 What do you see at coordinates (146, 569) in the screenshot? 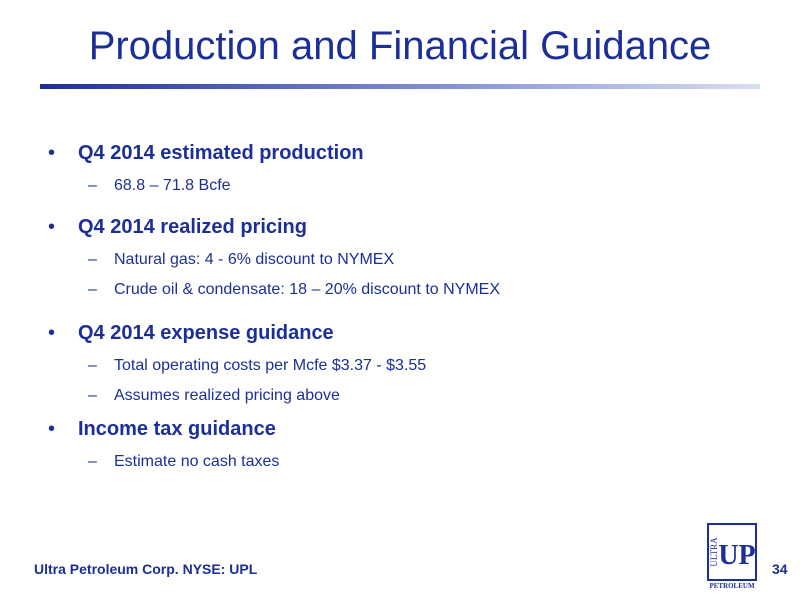
I see `footer-company: Ultra Petroleum Corp. NYSE: UPL` at bounding box center [146, 569].